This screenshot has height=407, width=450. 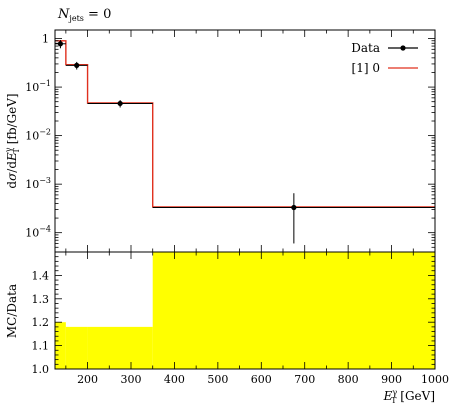 What do you see at coordinates (384, 58) in the screenshot?
I see `legend: Data [1] 0` at bounding box center [384, 58].